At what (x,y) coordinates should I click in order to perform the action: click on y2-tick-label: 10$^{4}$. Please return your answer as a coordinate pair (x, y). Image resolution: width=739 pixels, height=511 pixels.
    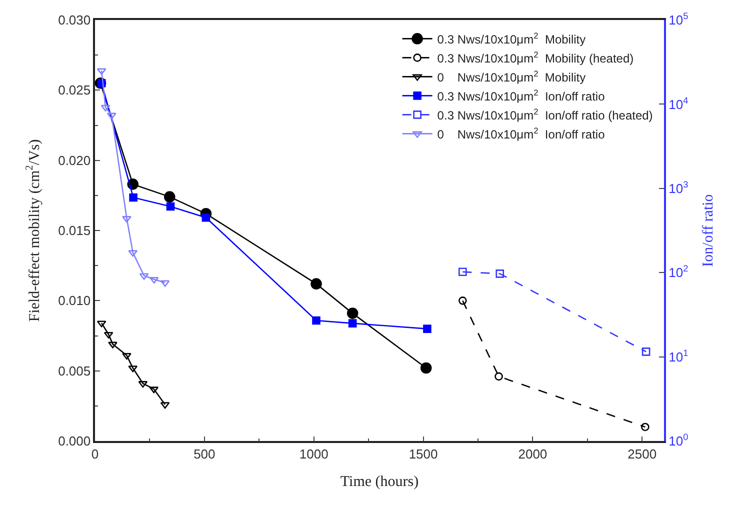
    Looking at the image, I should click on (678, 103).